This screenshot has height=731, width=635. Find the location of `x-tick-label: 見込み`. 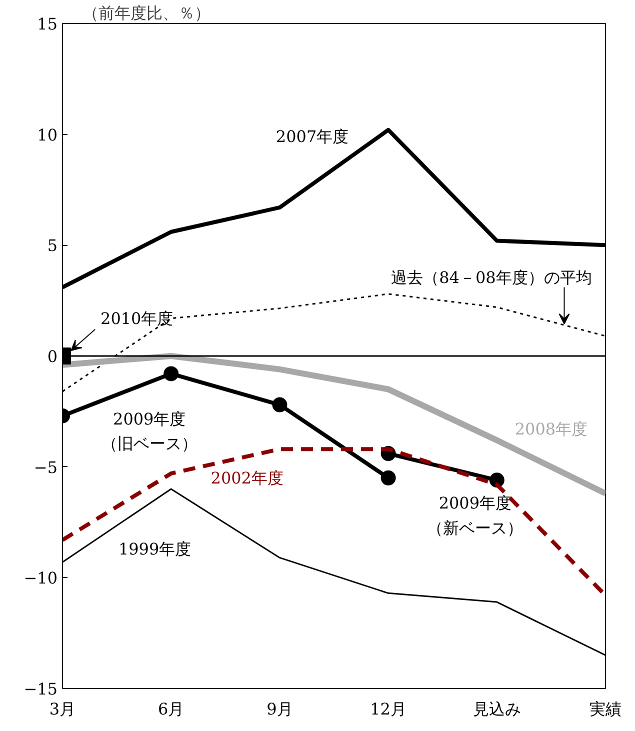

x-tick-label: 見込み is located at coordinates (496, 709).